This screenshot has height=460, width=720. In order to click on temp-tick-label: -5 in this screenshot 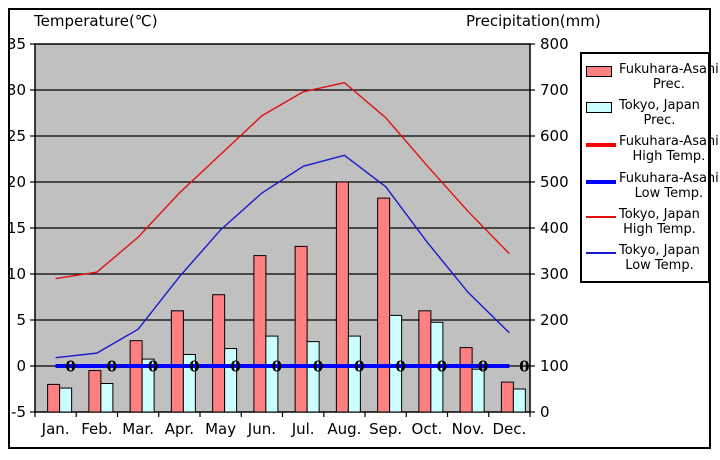, I will do `click(18, 412)`.